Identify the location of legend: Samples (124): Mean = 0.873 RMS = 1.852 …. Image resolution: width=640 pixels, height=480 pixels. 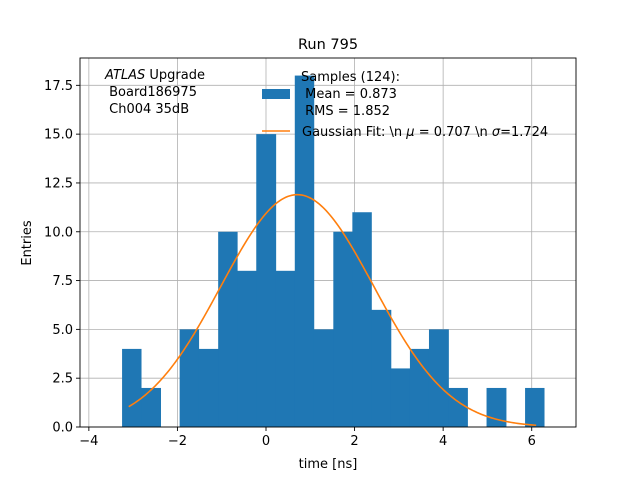
(405, 105).